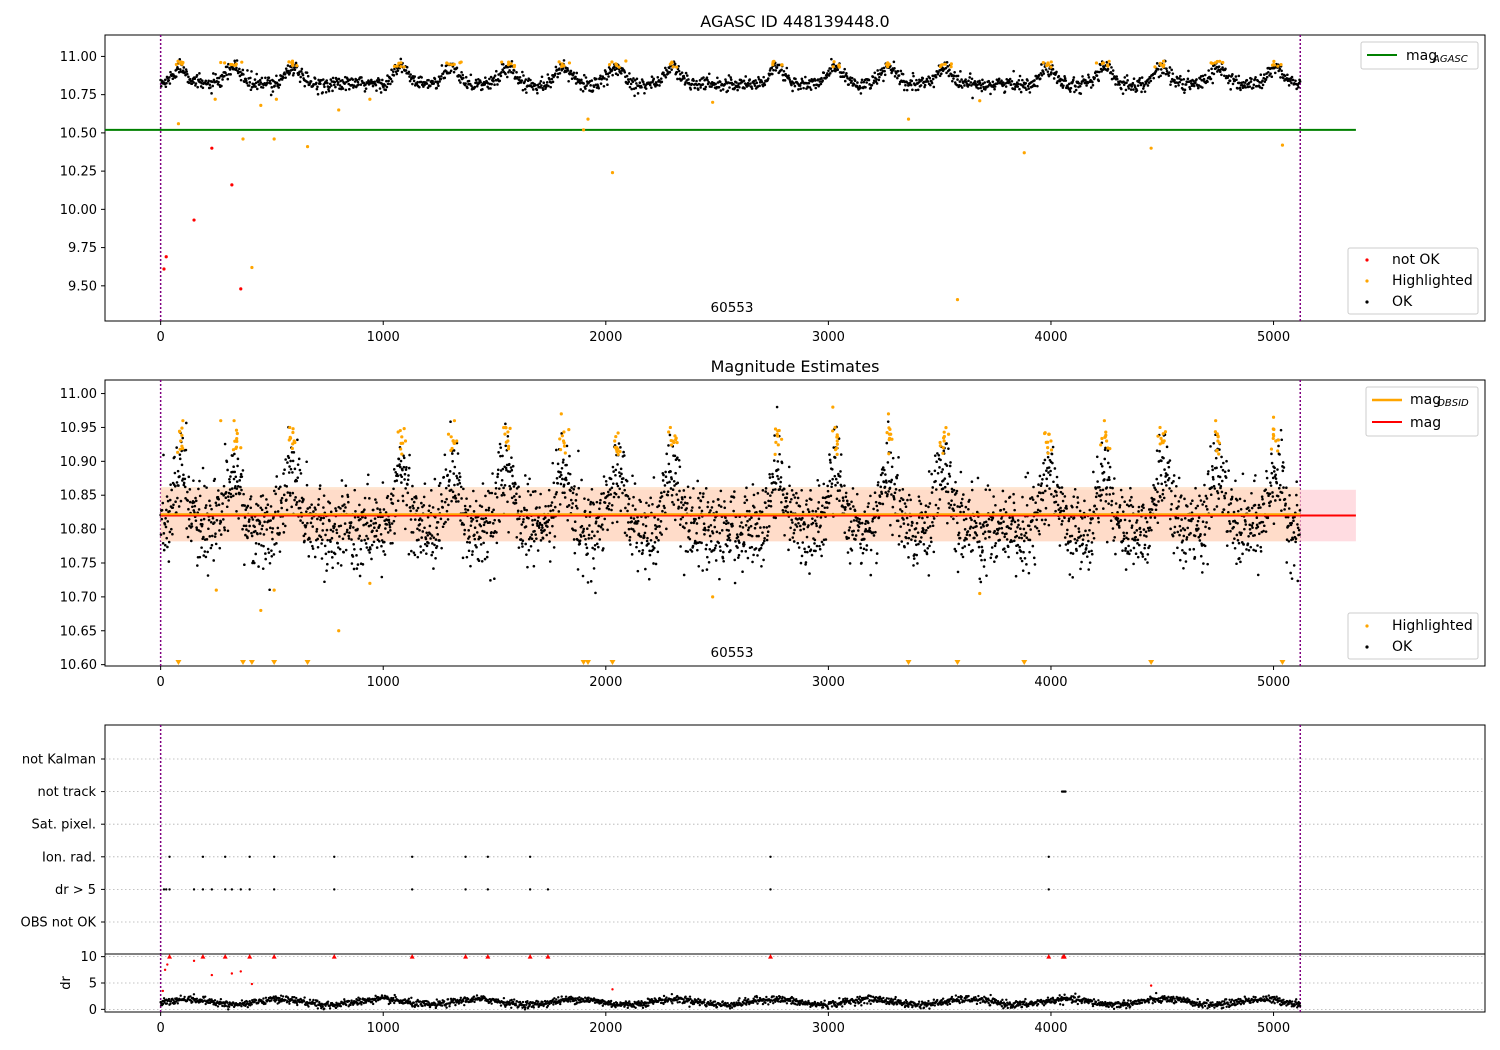 The image size is (1500, 1050). What do you see at coordinates (588, 119) in the screenshot?
I see `highlighted-point` at bounding box center [588, 119].